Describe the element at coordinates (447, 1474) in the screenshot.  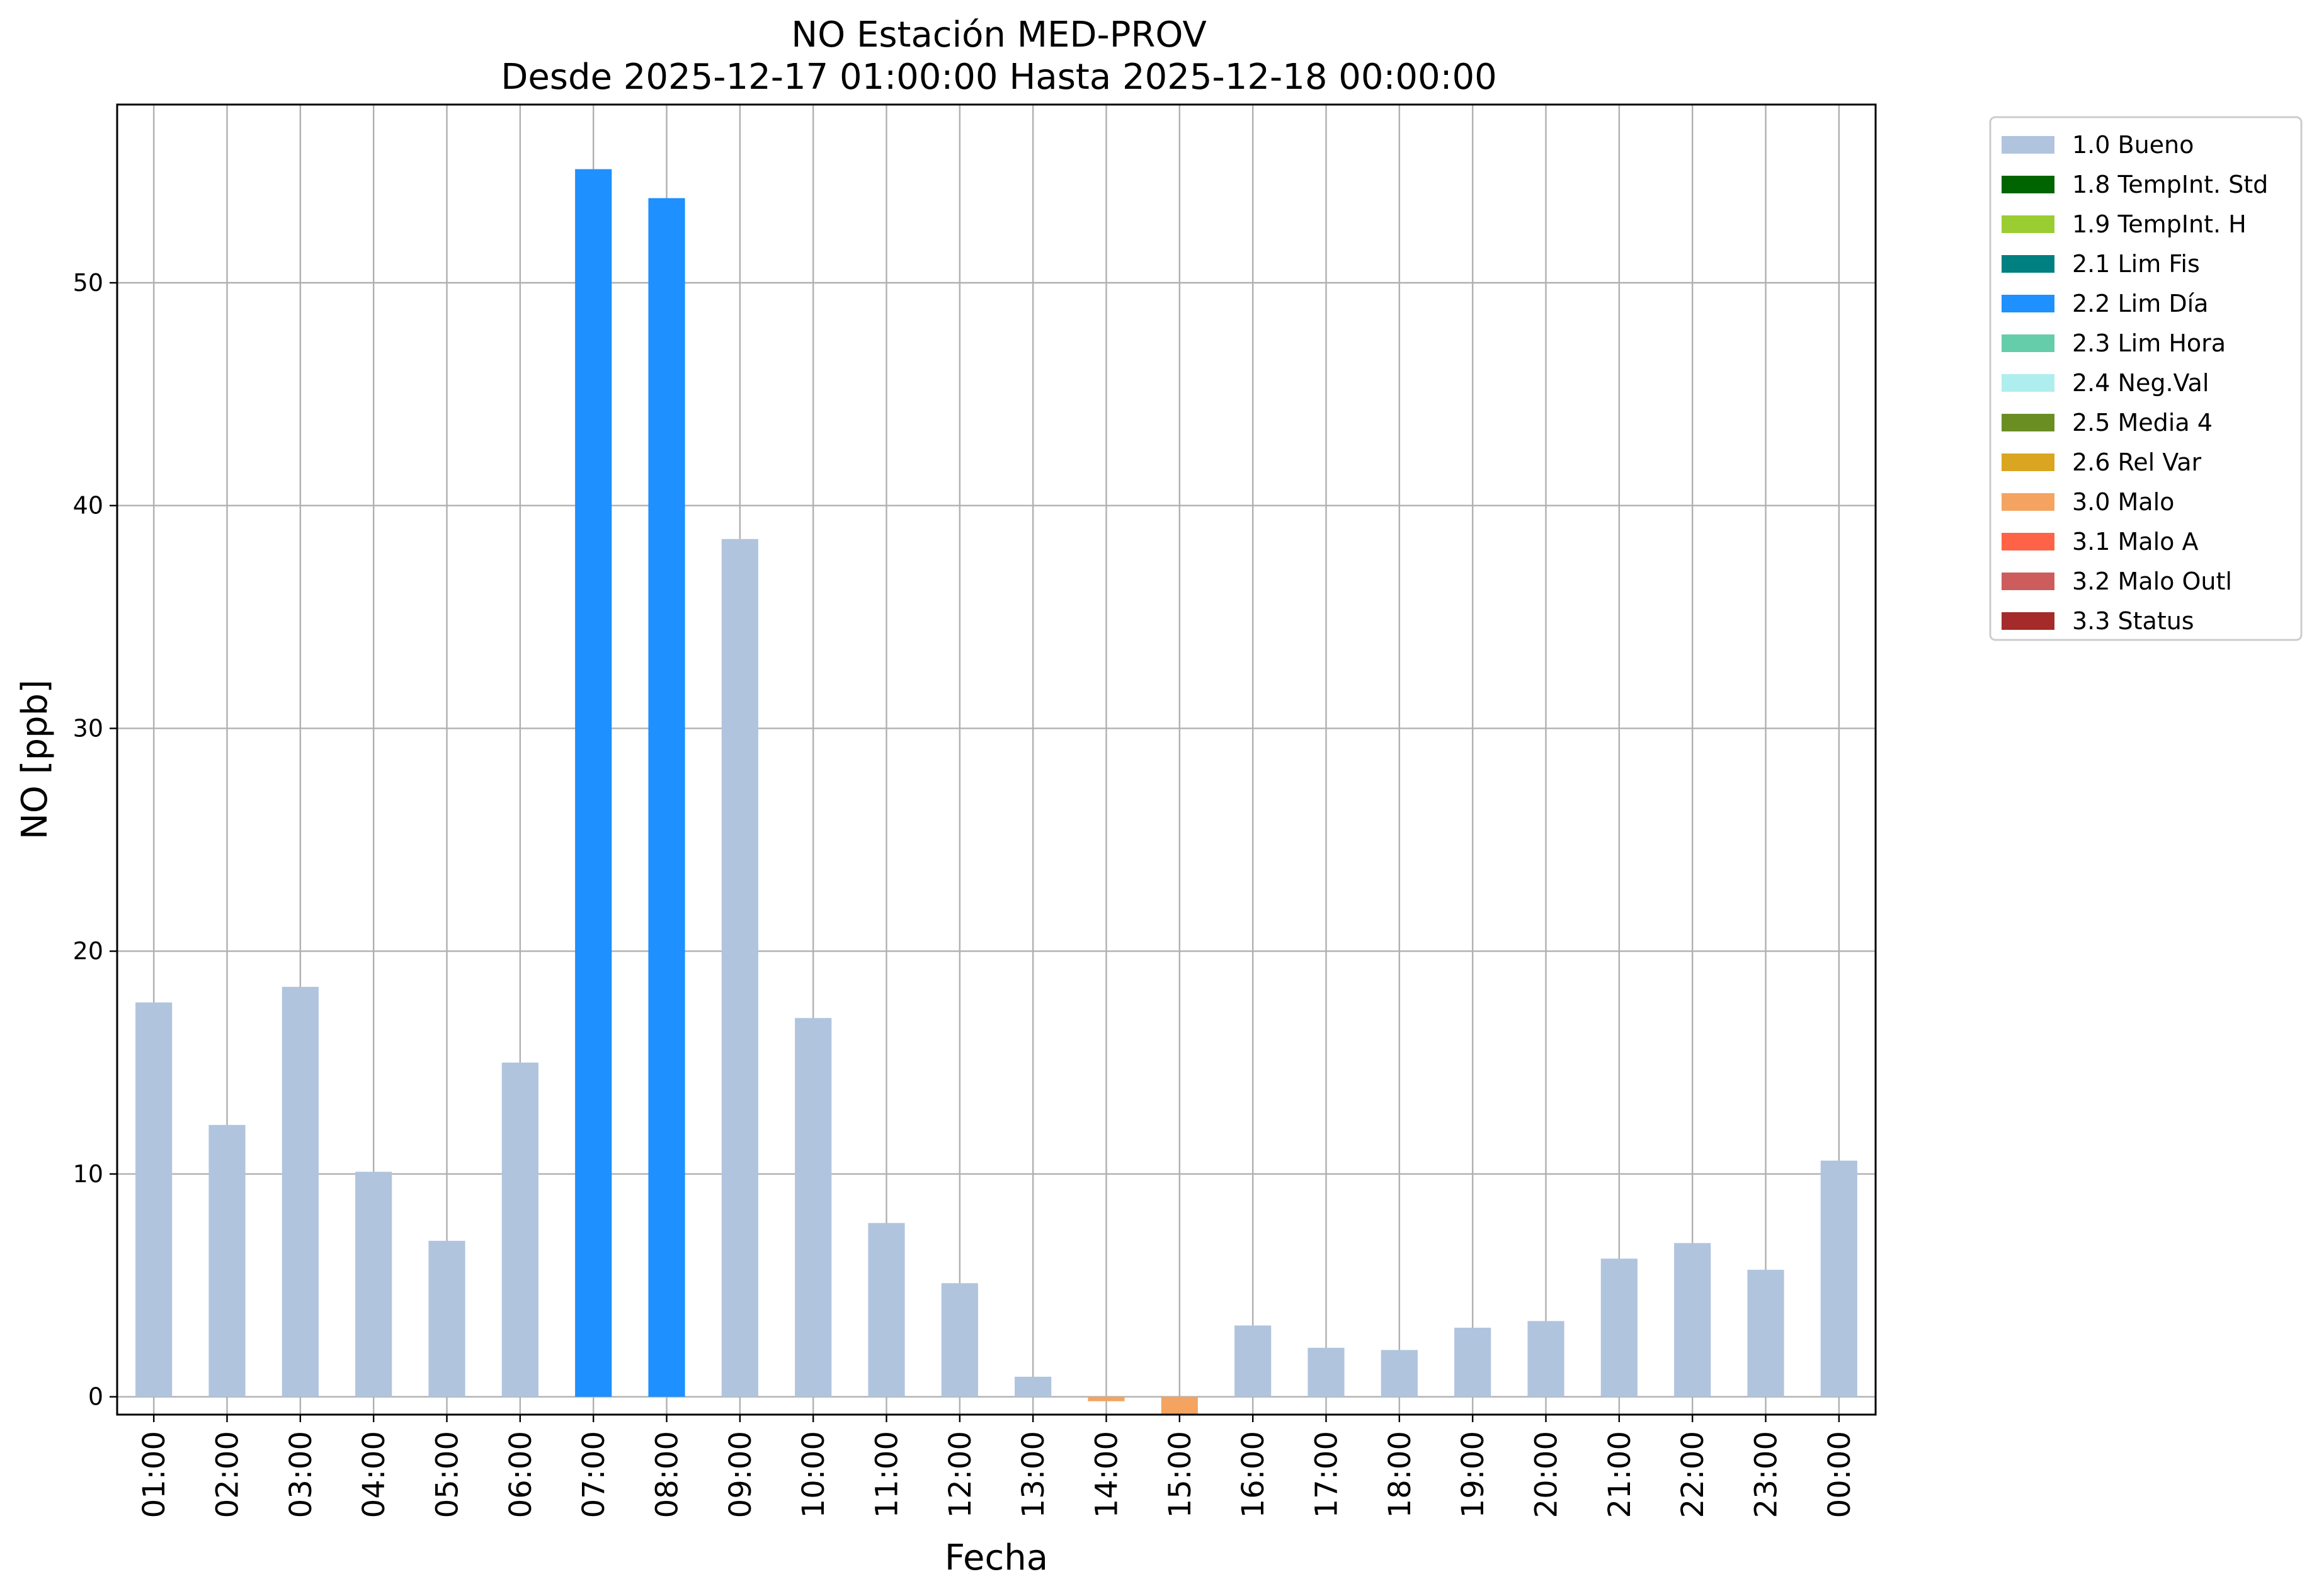
I see `x-tick-label: 05:00` at that location.